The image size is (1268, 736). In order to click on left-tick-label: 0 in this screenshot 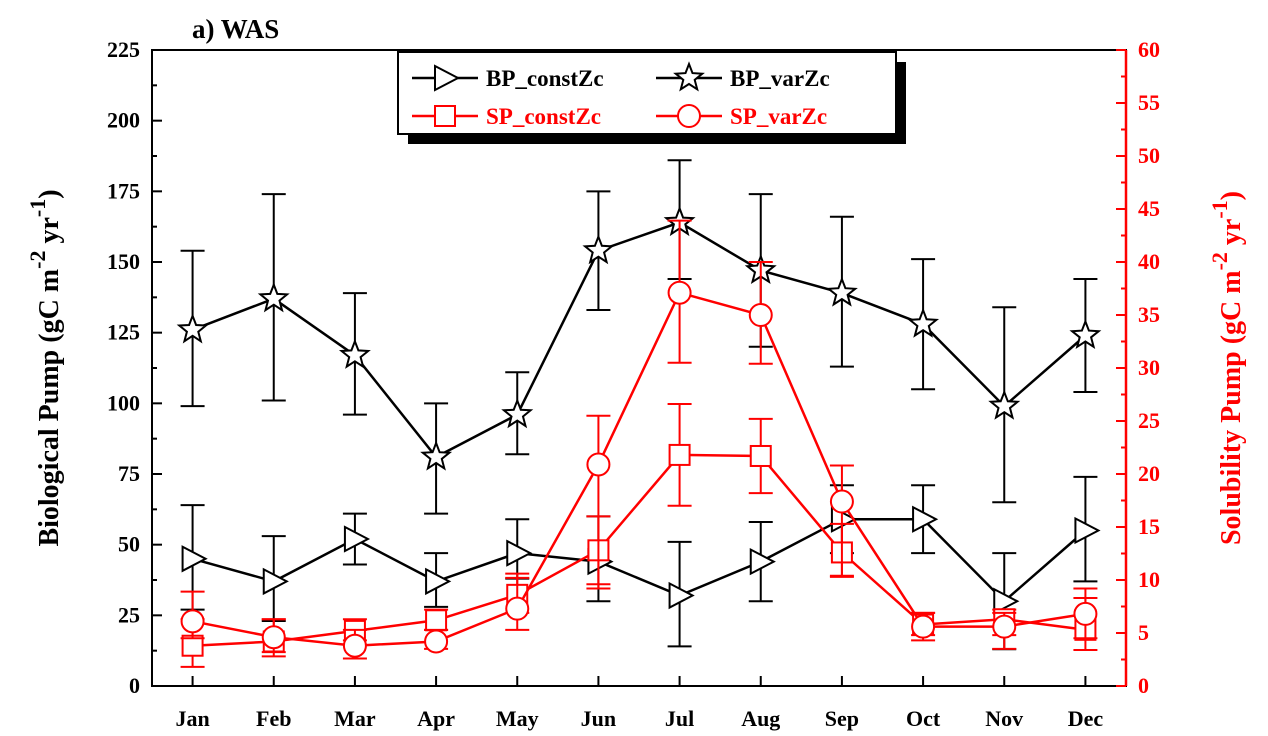, I will do `click(134, 685)`.